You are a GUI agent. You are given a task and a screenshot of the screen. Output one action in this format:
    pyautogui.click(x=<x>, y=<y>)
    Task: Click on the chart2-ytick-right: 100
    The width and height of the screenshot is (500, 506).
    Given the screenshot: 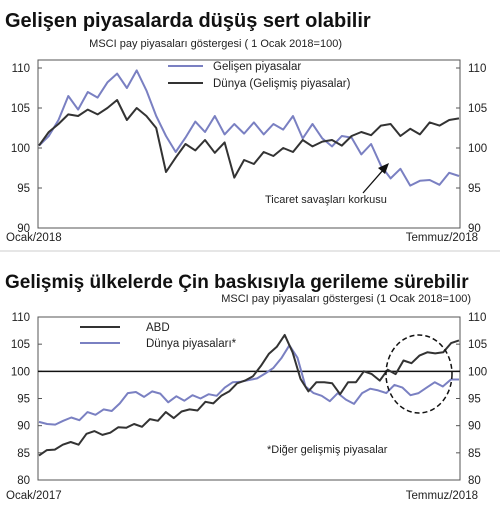 What is the action you would take?
    pyautogui.click(x=477, y=372)
    